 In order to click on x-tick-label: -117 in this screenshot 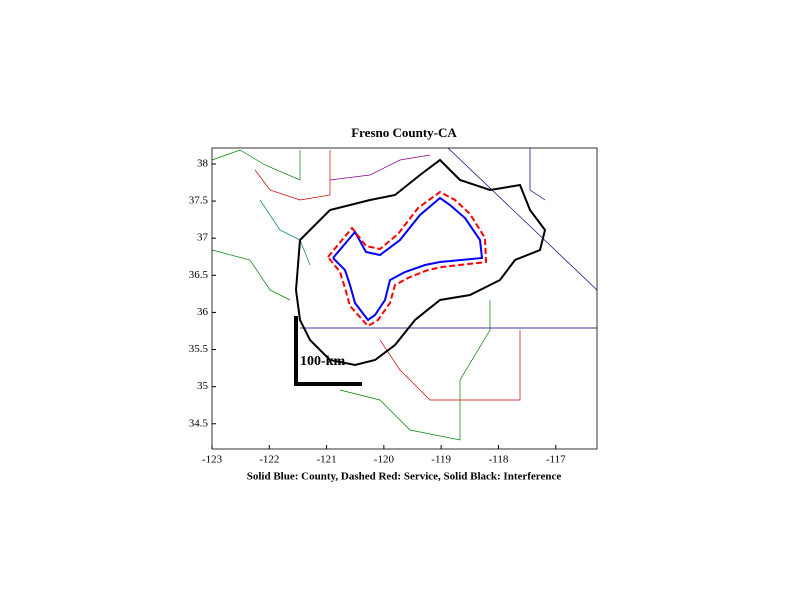, I will do `click(556, 460)`.